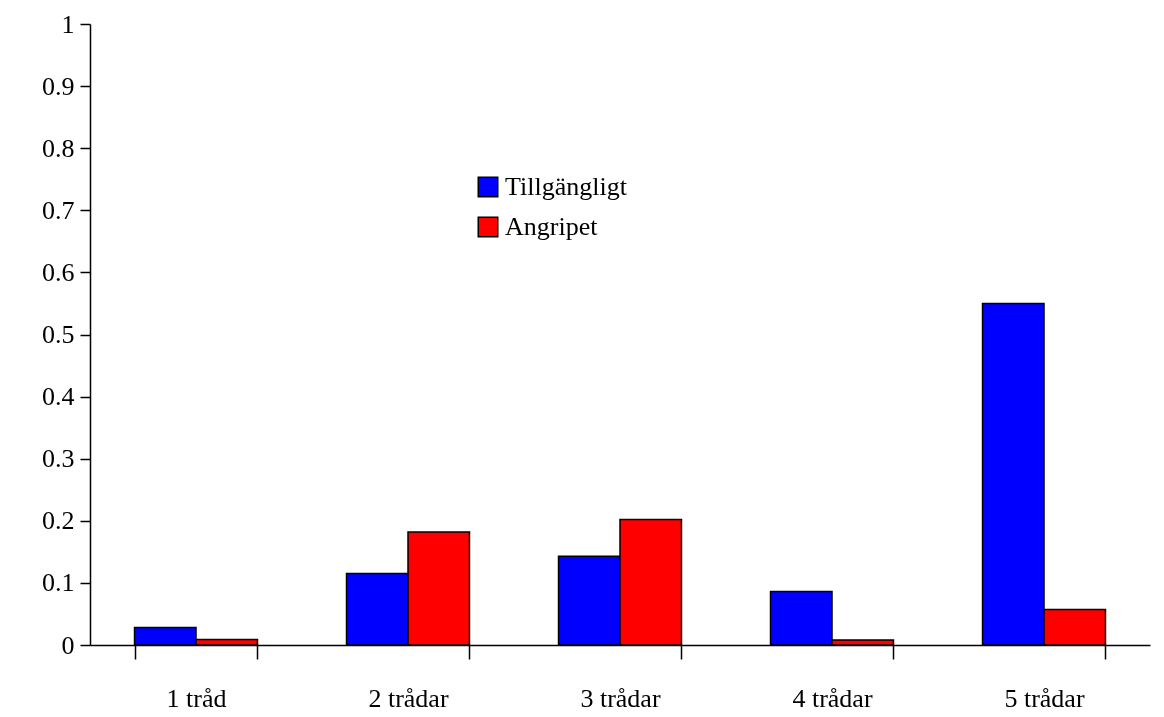  Describe the element at coordinates (58, 459) in the screenshot. I see `y-tick-label: 0.3` at that location.